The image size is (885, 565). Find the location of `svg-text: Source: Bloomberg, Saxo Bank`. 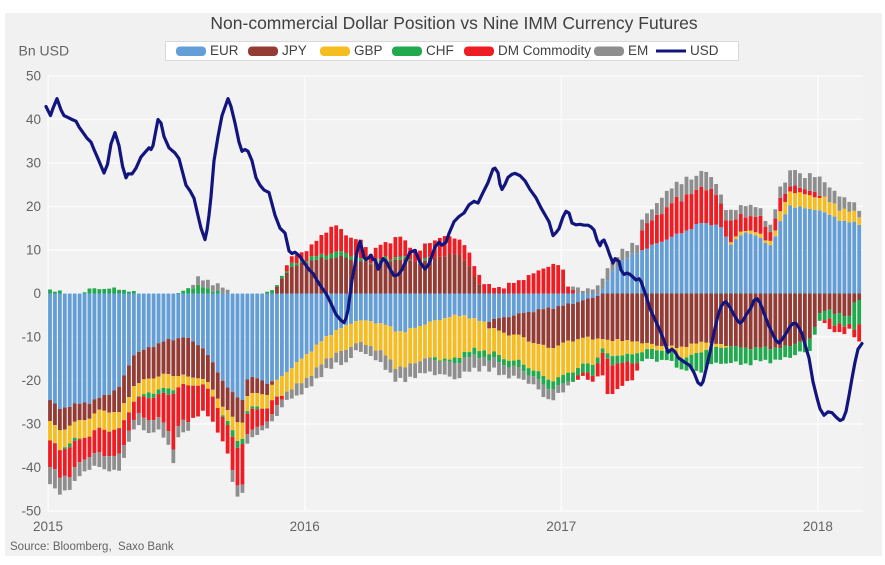

svg-text: Source: Bloomberg, Saxo Bank is located at coordinates (92, 547).